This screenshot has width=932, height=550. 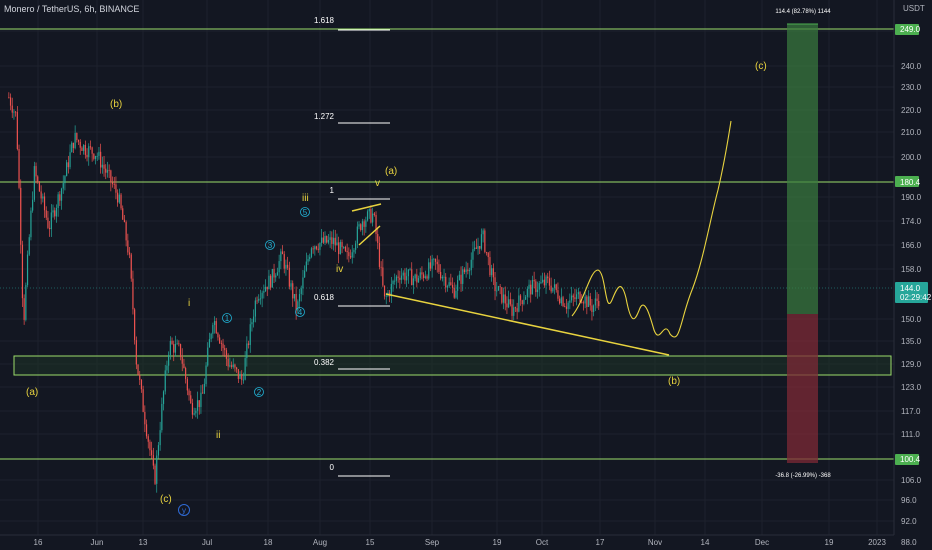 What do you see at coordinates (300, 312) in the screenshot?
I see `wave-count-4: 4` at bounding box center [300, 312].